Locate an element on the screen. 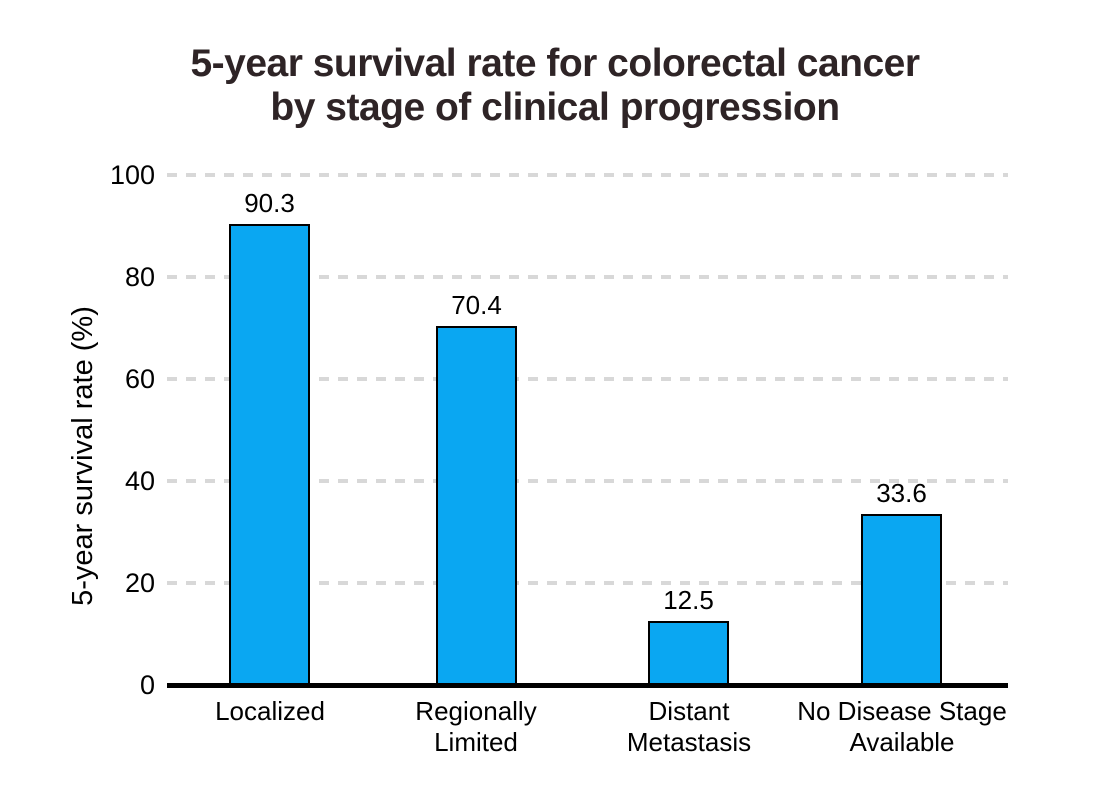  y-tick-label-20: 20 is located at coordinates (139, 583).